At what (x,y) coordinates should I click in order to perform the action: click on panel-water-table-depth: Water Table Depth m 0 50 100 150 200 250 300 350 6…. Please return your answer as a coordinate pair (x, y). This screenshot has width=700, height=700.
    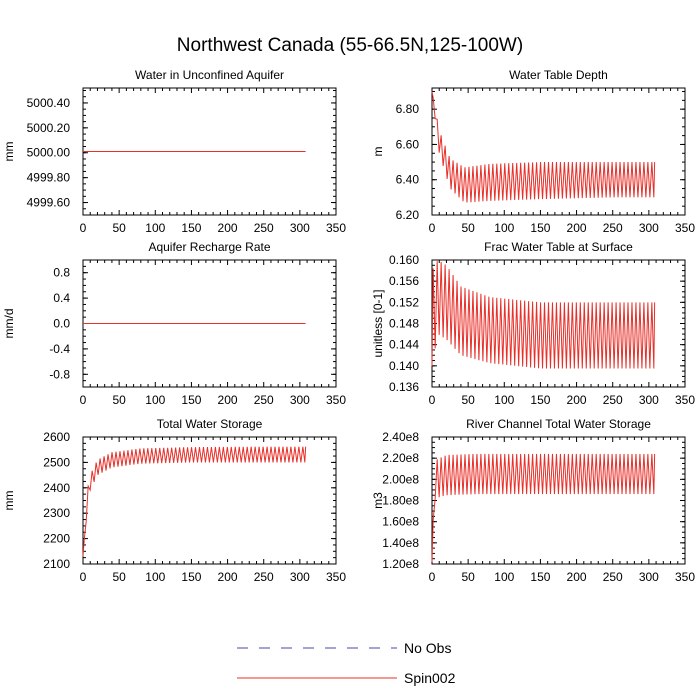
    Looking at the image, I should click on (533, 151).